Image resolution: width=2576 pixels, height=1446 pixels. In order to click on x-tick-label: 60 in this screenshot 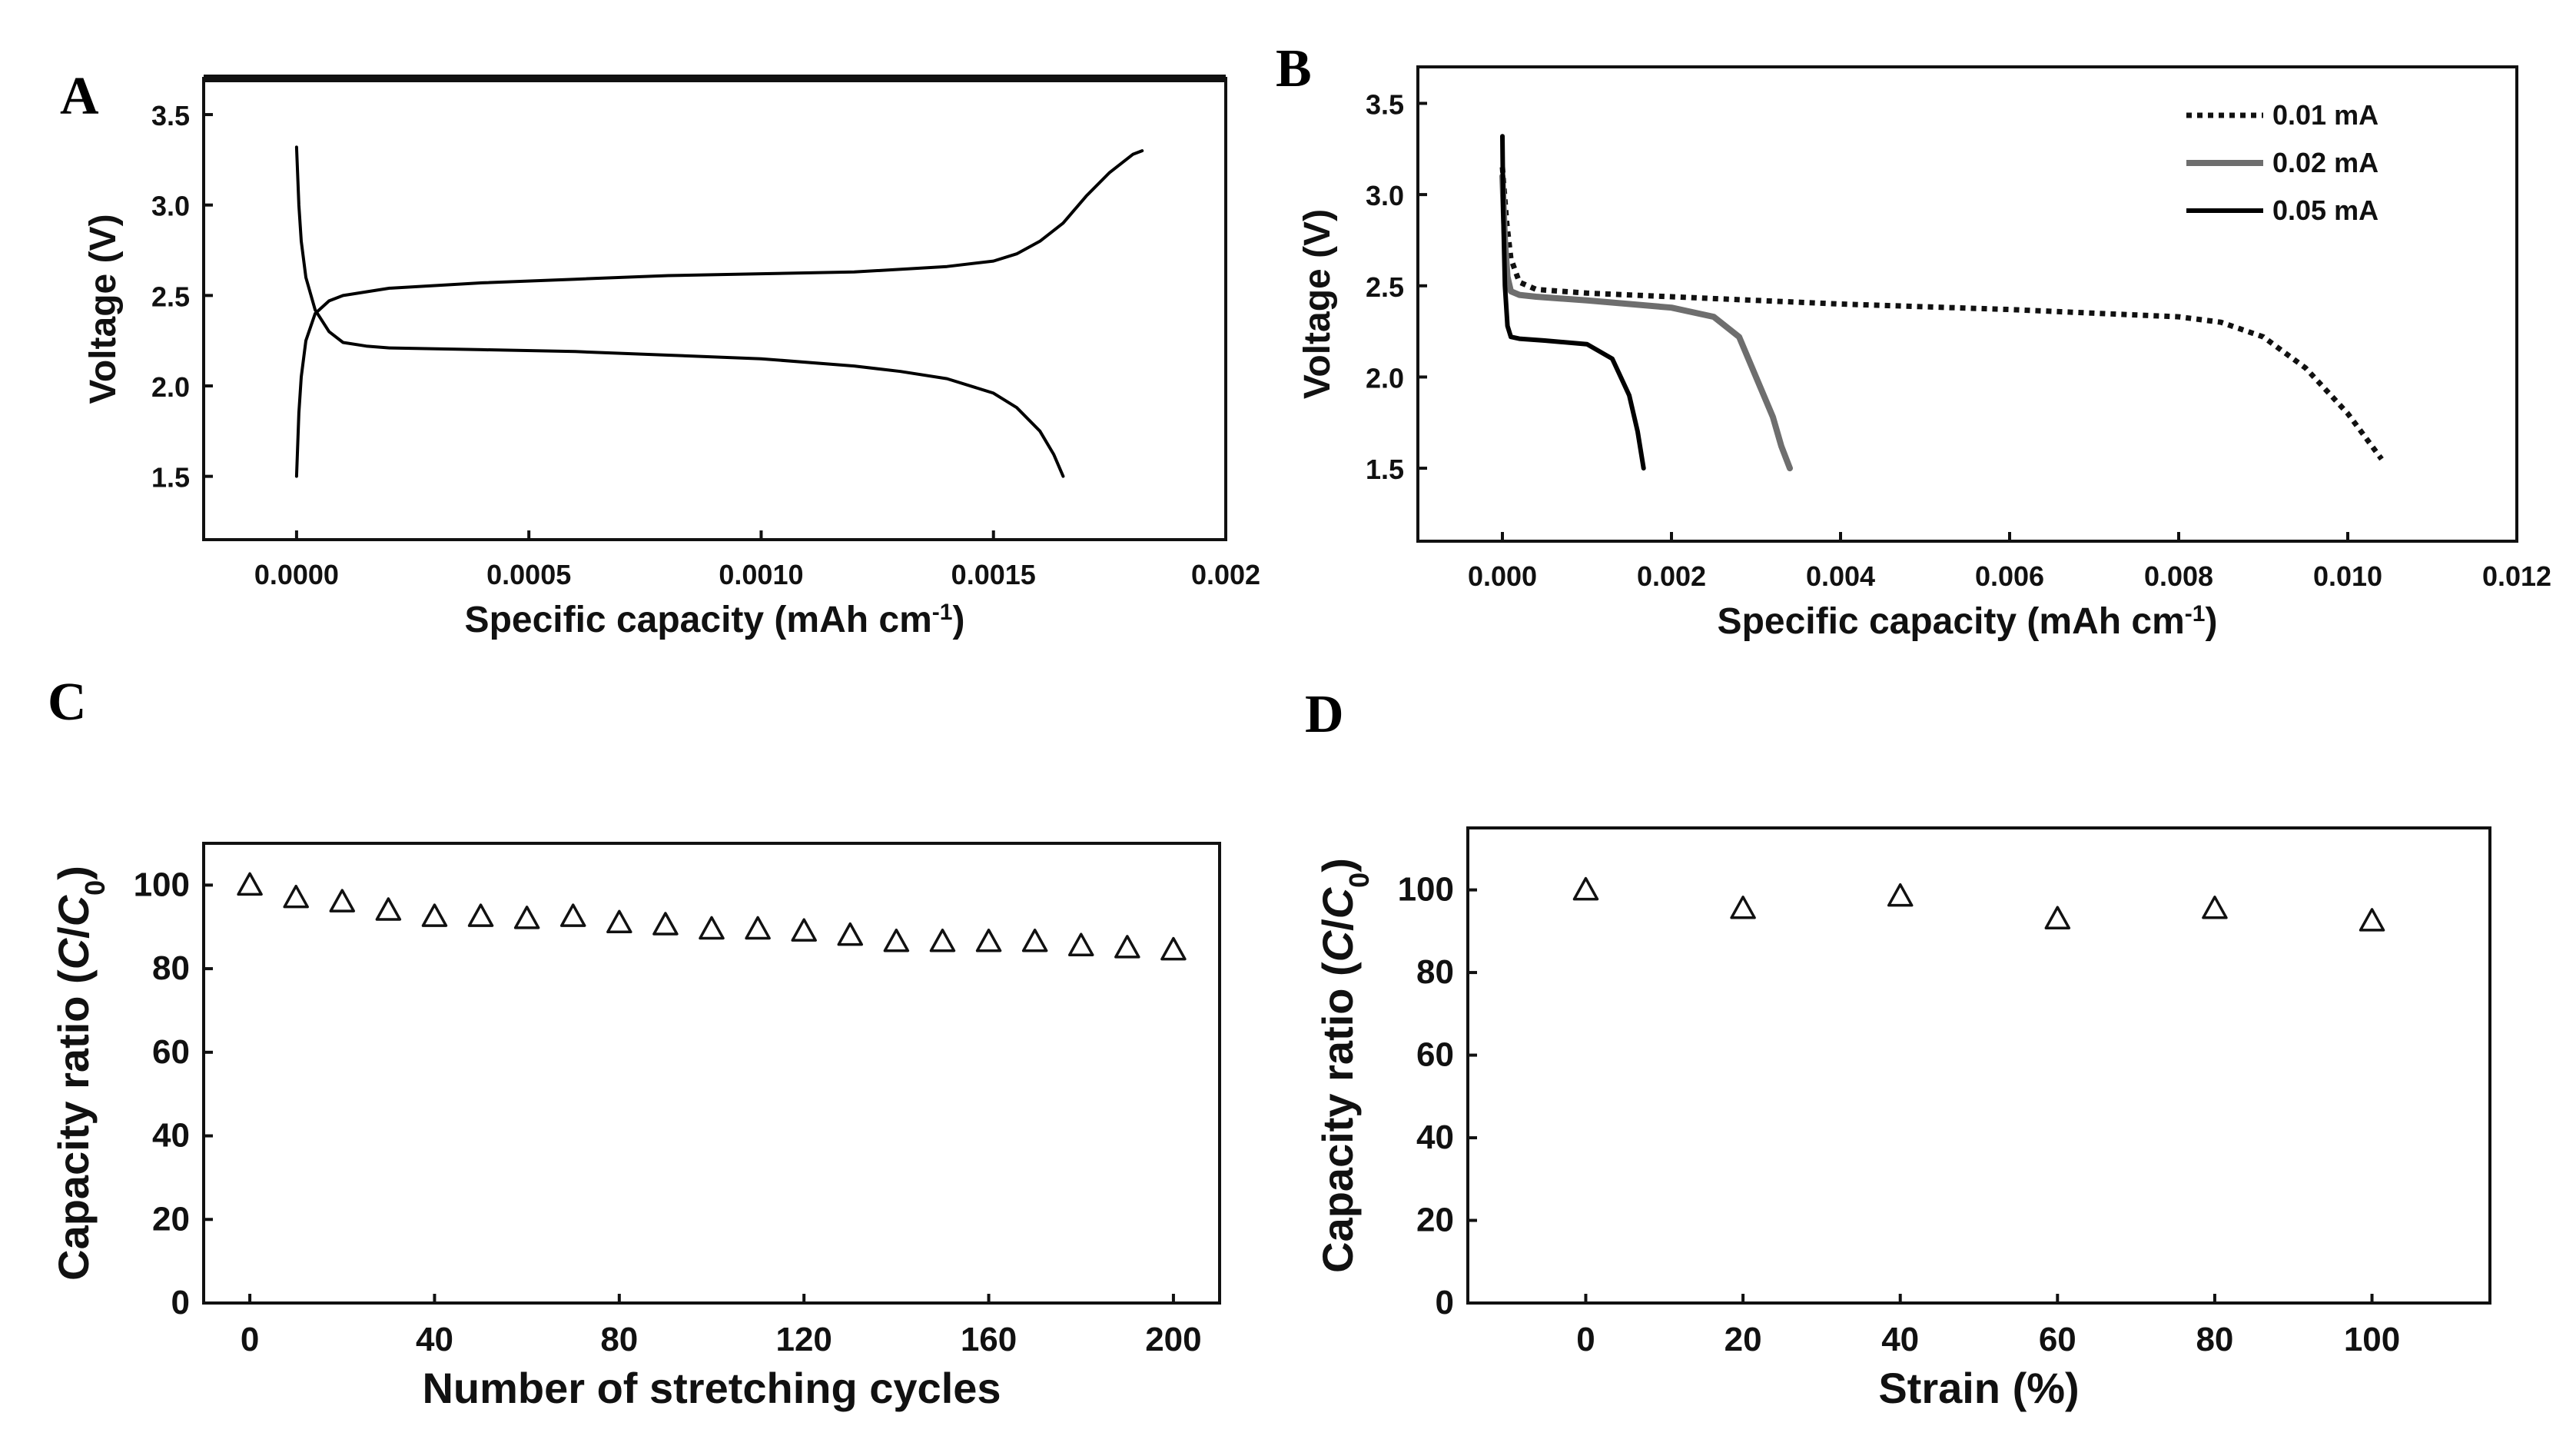, I will do `click(2057, 1339)`.